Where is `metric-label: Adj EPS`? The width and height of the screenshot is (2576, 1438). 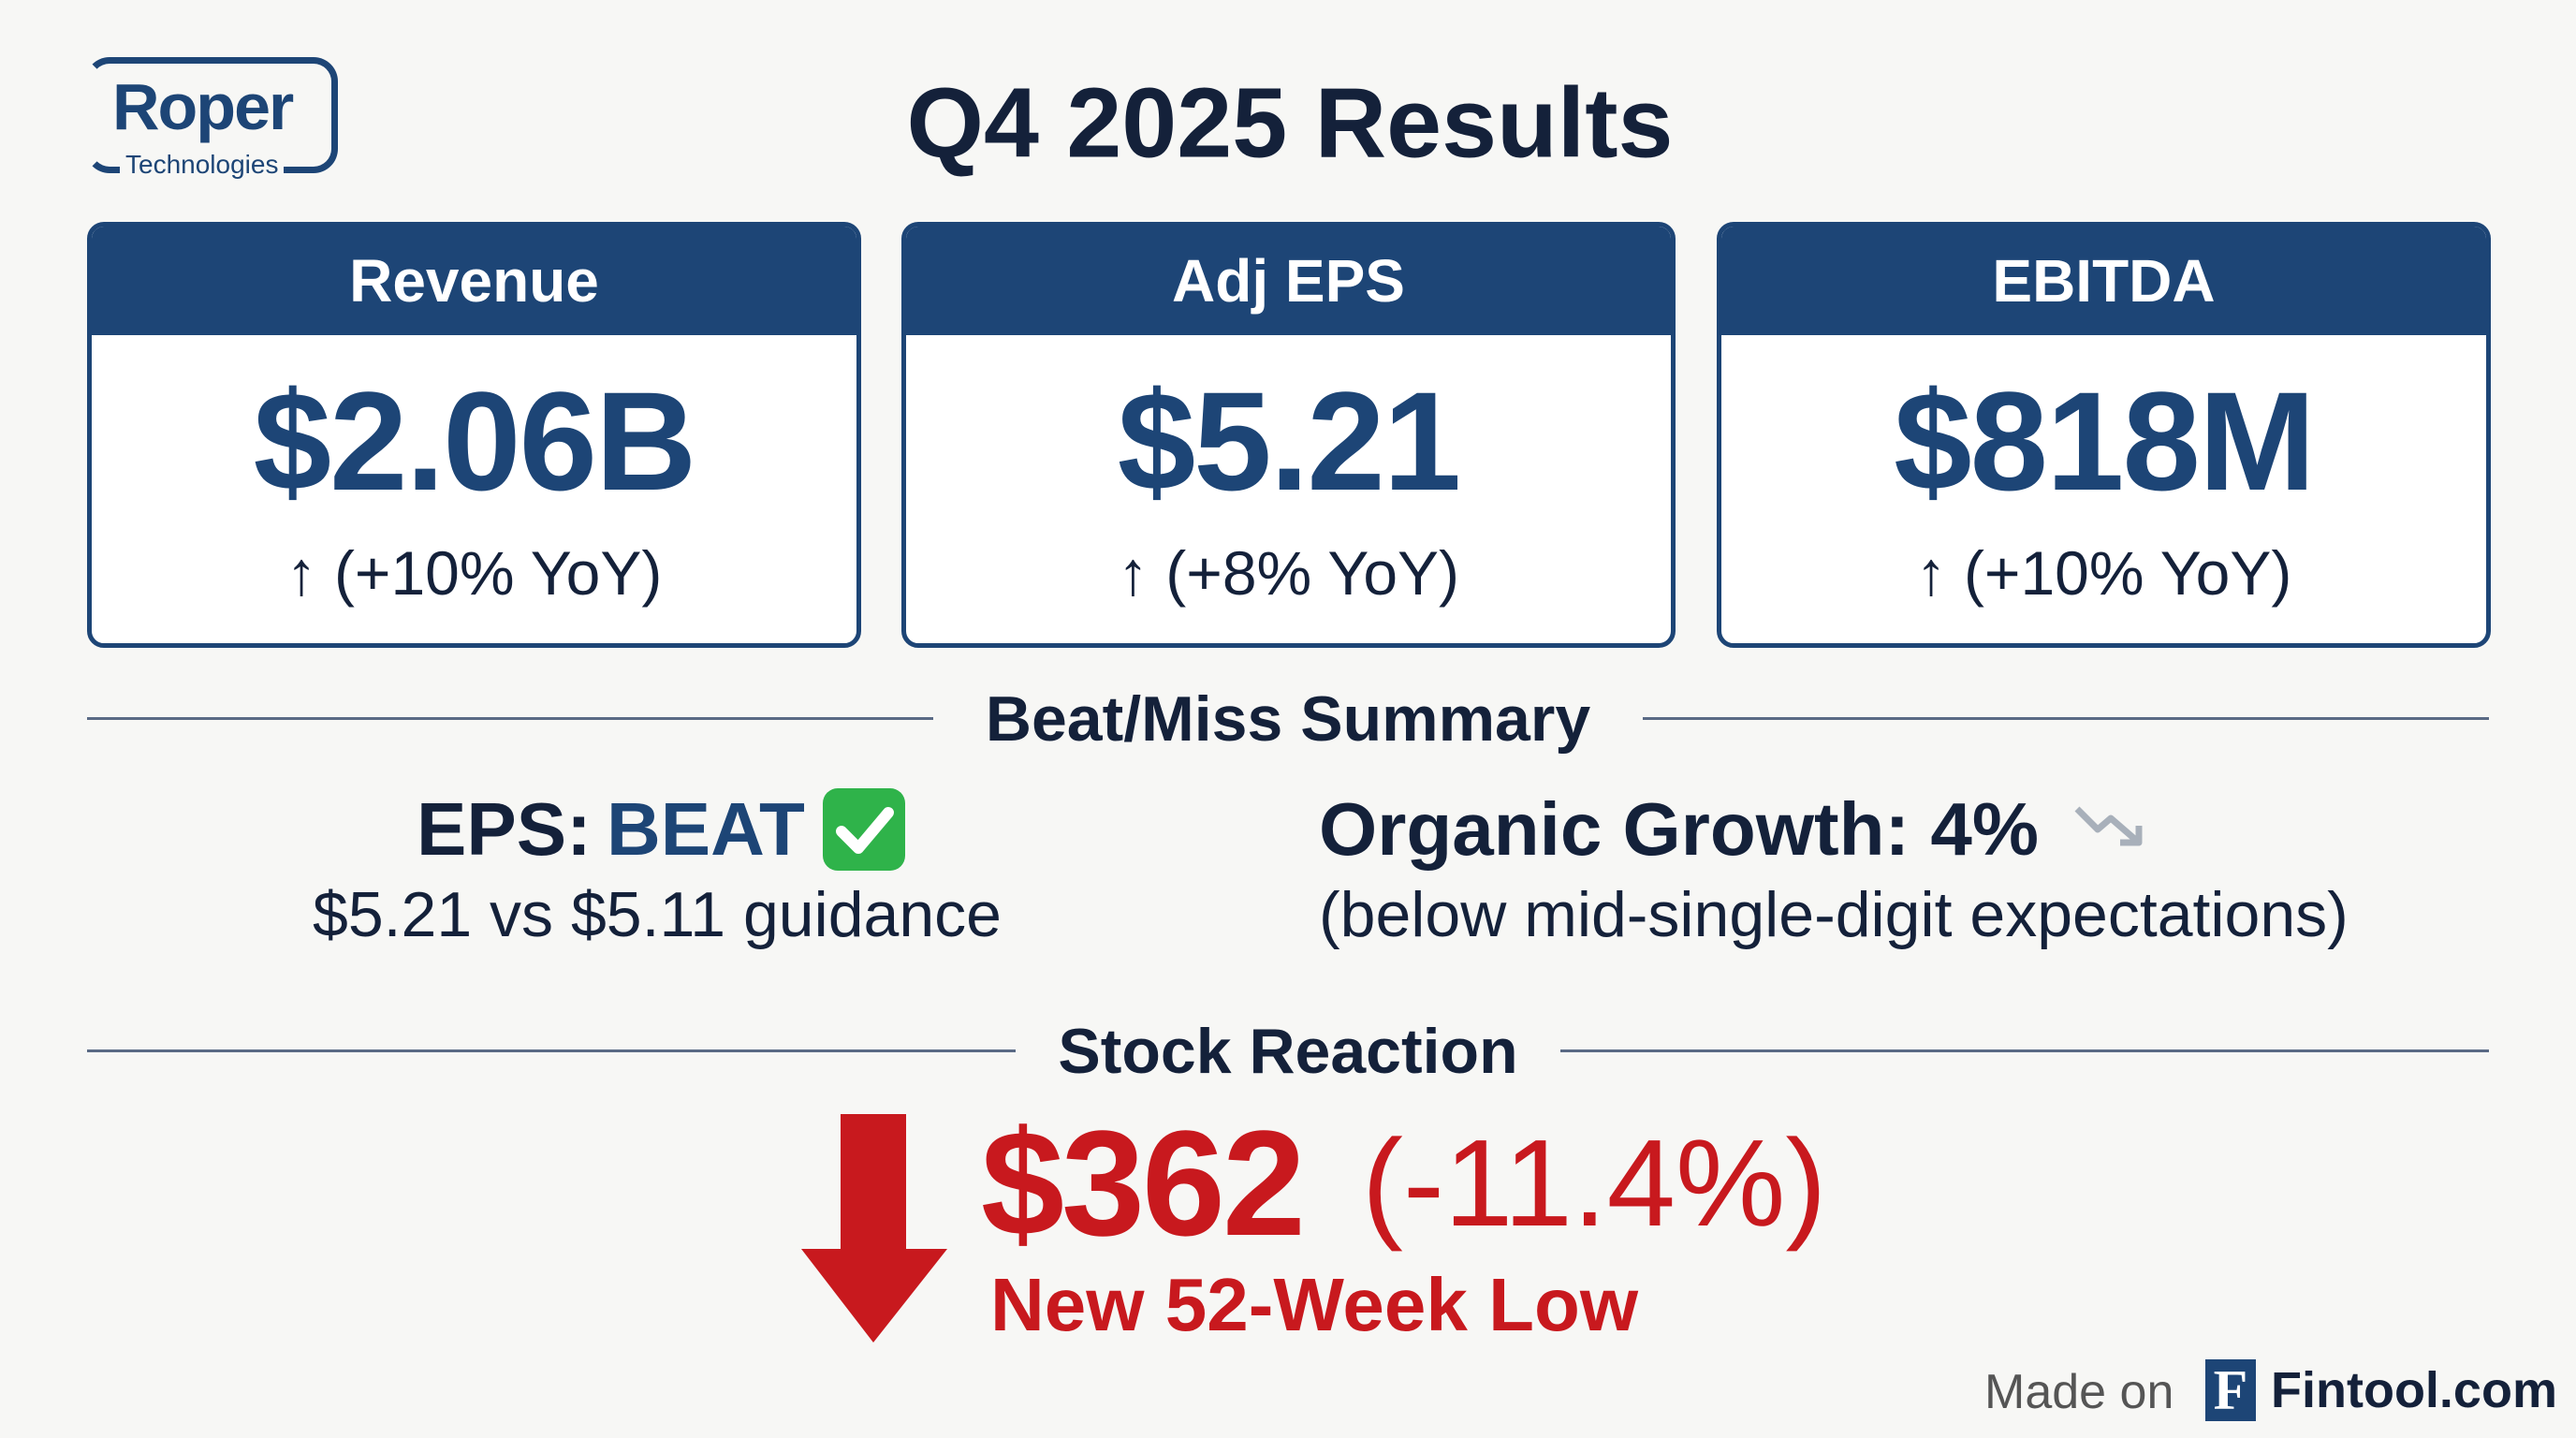
metric-label: Adj EPS is located at coordinates (1288, 281).